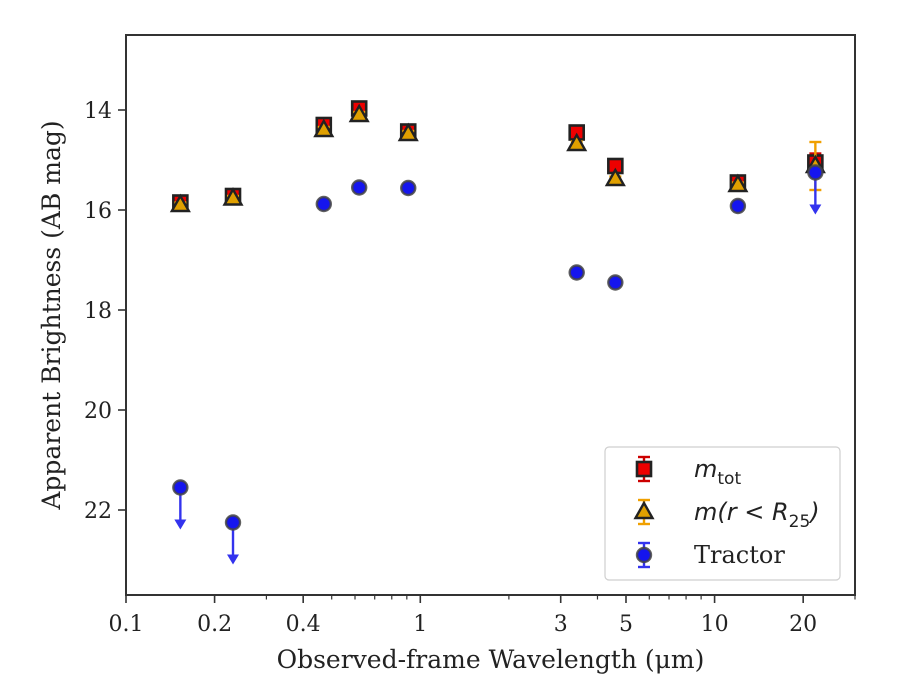 This screenshot has width=900, height=700. What do you see at coordinates (303, 624) in the screenshot?
I see `x-tick-label: 0.4` at bounding box center [303, 624].